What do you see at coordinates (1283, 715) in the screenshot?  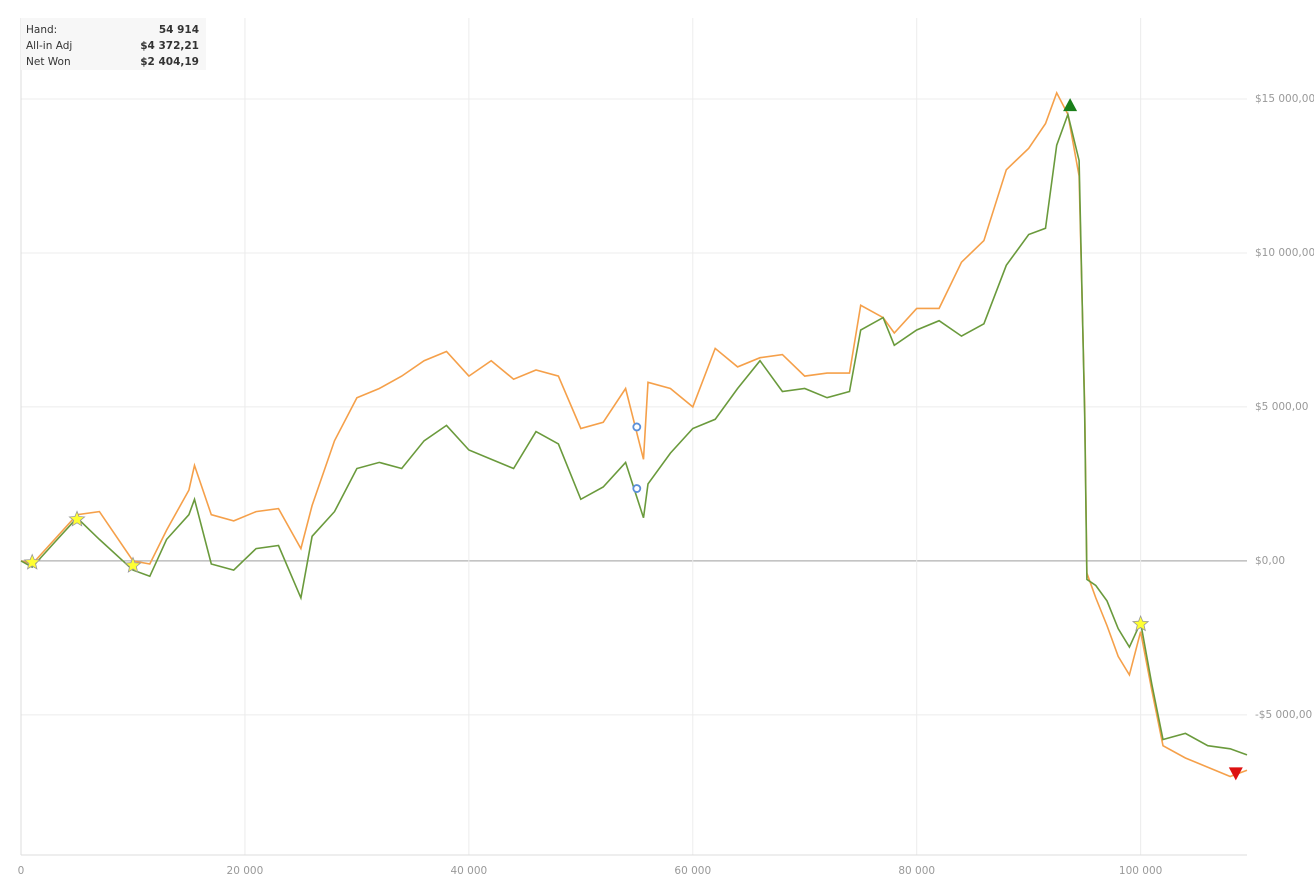 I see `y-tick-label: -$5 000,00` at bounding box center [1283, 715].